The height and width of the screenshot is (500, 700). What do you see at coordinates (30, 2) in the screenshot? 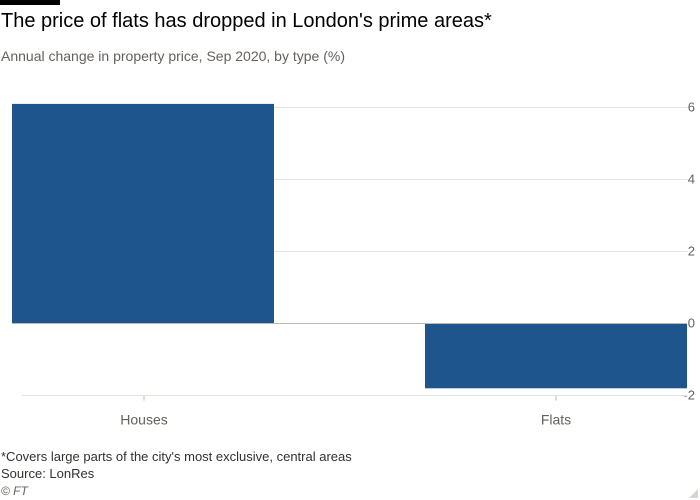
I see `brand-rule` at bounding box center [30, 2].